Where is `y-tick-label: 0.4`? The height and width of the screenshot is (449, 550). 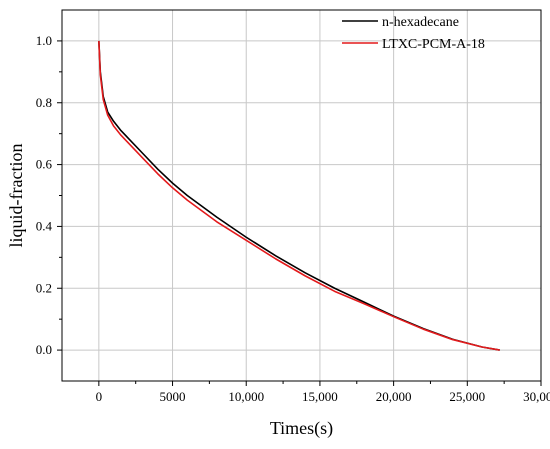 y-tick-label: 0.4 is located at coordinates (44, 225).